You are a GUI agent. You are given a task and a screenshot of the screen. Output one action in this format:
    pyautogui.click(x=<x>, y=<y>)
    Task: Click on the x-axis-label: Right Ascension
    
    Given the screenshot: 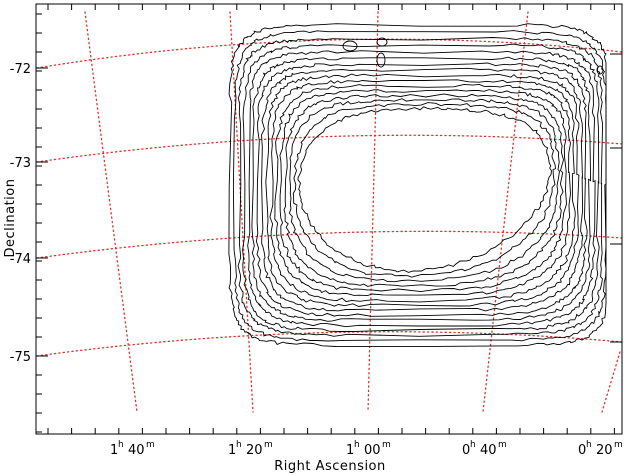 What is the action you would take?
    pyautogui.click(x=330, y=466)
    